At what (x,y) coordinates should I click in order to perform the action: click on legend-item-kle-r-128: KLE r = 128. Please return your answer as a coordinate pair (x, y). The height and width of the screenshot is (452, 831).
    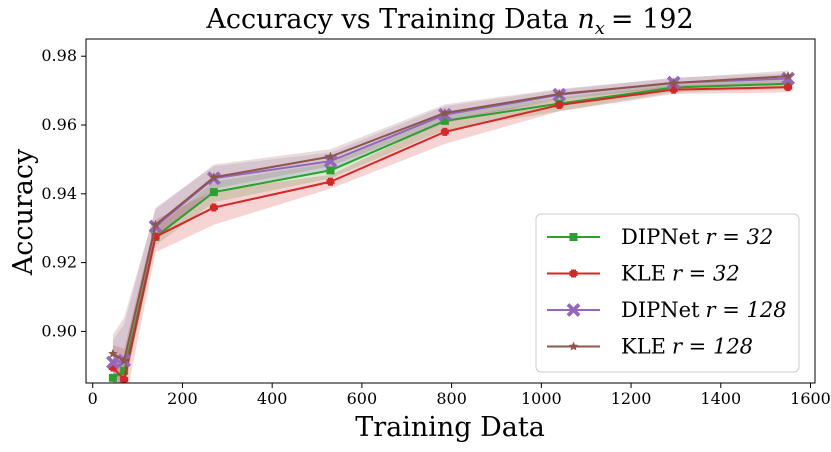
    Looking at the image, I should click on (650, 347).